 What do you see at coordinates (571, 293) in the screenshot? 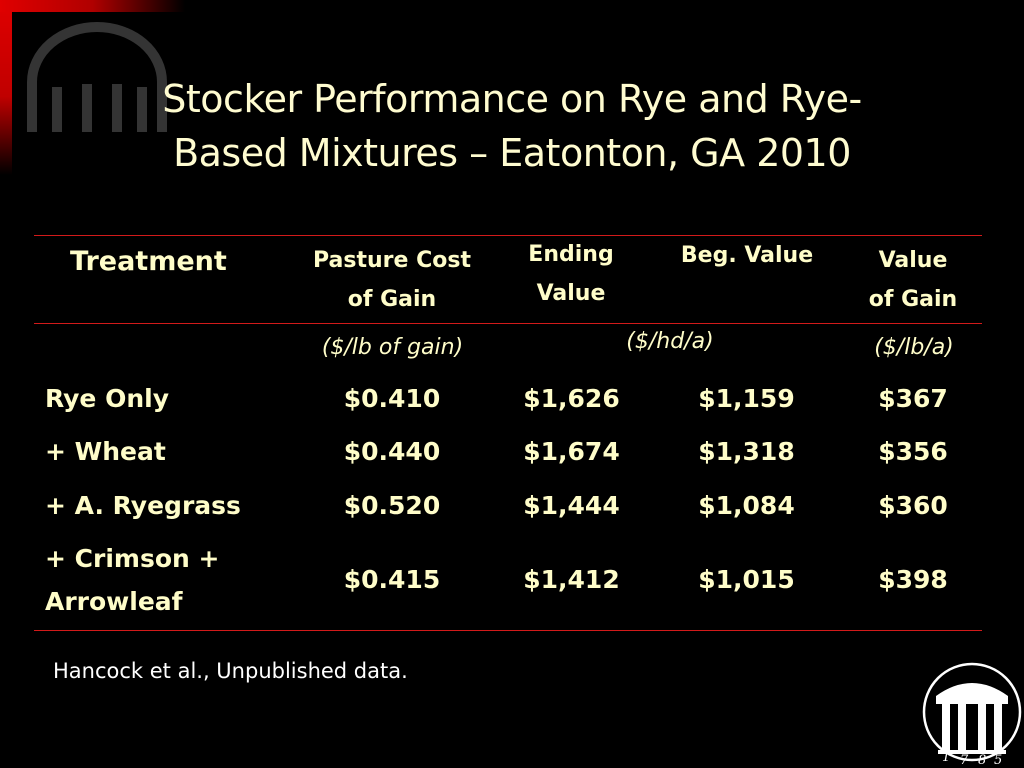
I see `header-ending-value-line-2: Value` at bounding box center [571, 293].